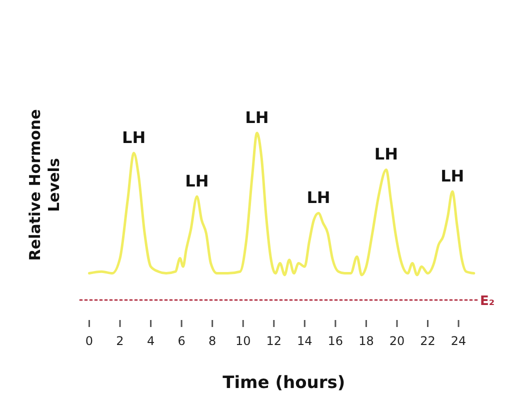  Describe the element at coordinates (182, 341) in the screenshot. I see `x-tick-label: 6` at that location.